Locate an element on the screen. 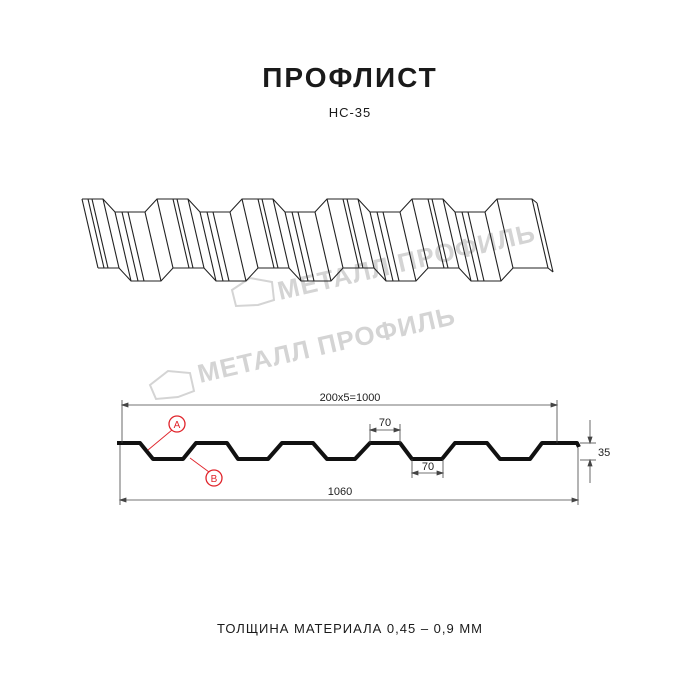  profile-model: НС-35 is located at coordinates (350, 112).